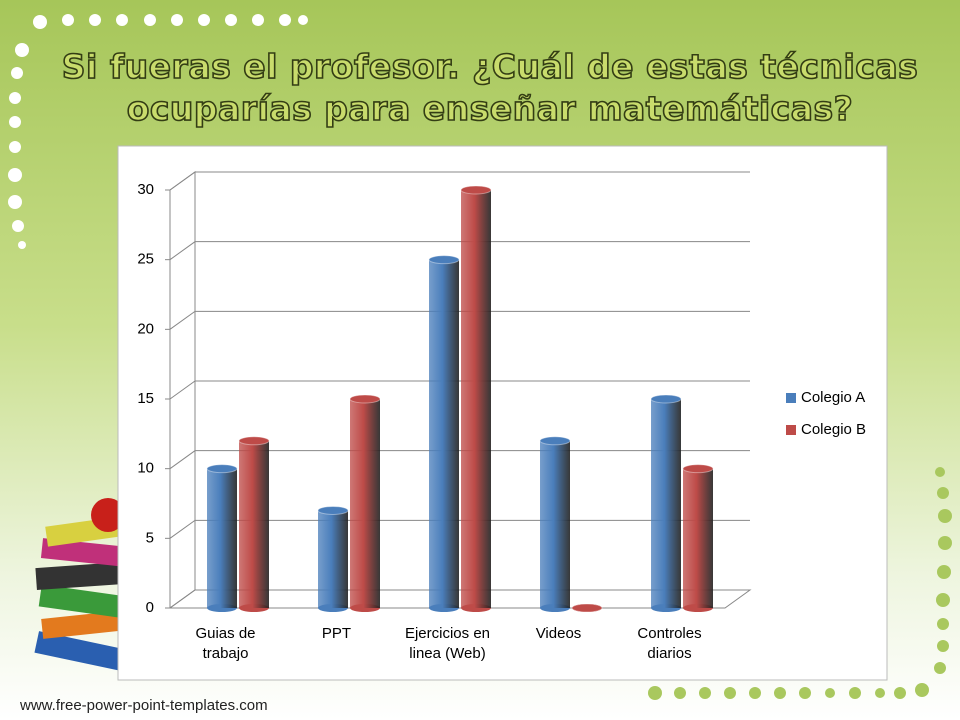 The height and width of the screenshot is (720, 960). What do you see at coordinates (336, 633) in the screenshot?
I see `x-tick-label: PPT` at bounding box center [336, 633].